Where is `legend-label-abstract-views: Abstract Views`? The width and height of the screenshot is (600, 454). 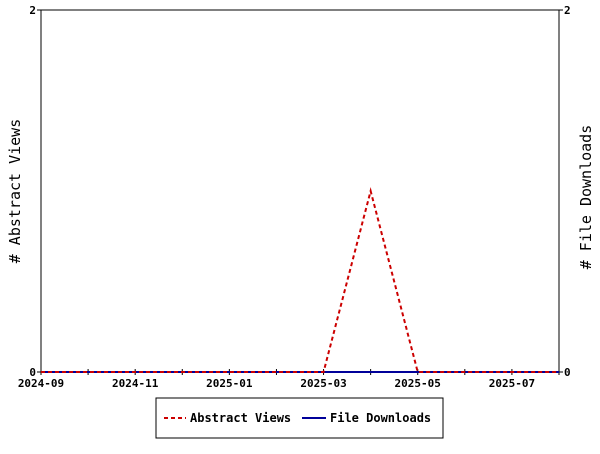 legend-label-abstract-views: Abstract Views is located at coordinates (240, 418).